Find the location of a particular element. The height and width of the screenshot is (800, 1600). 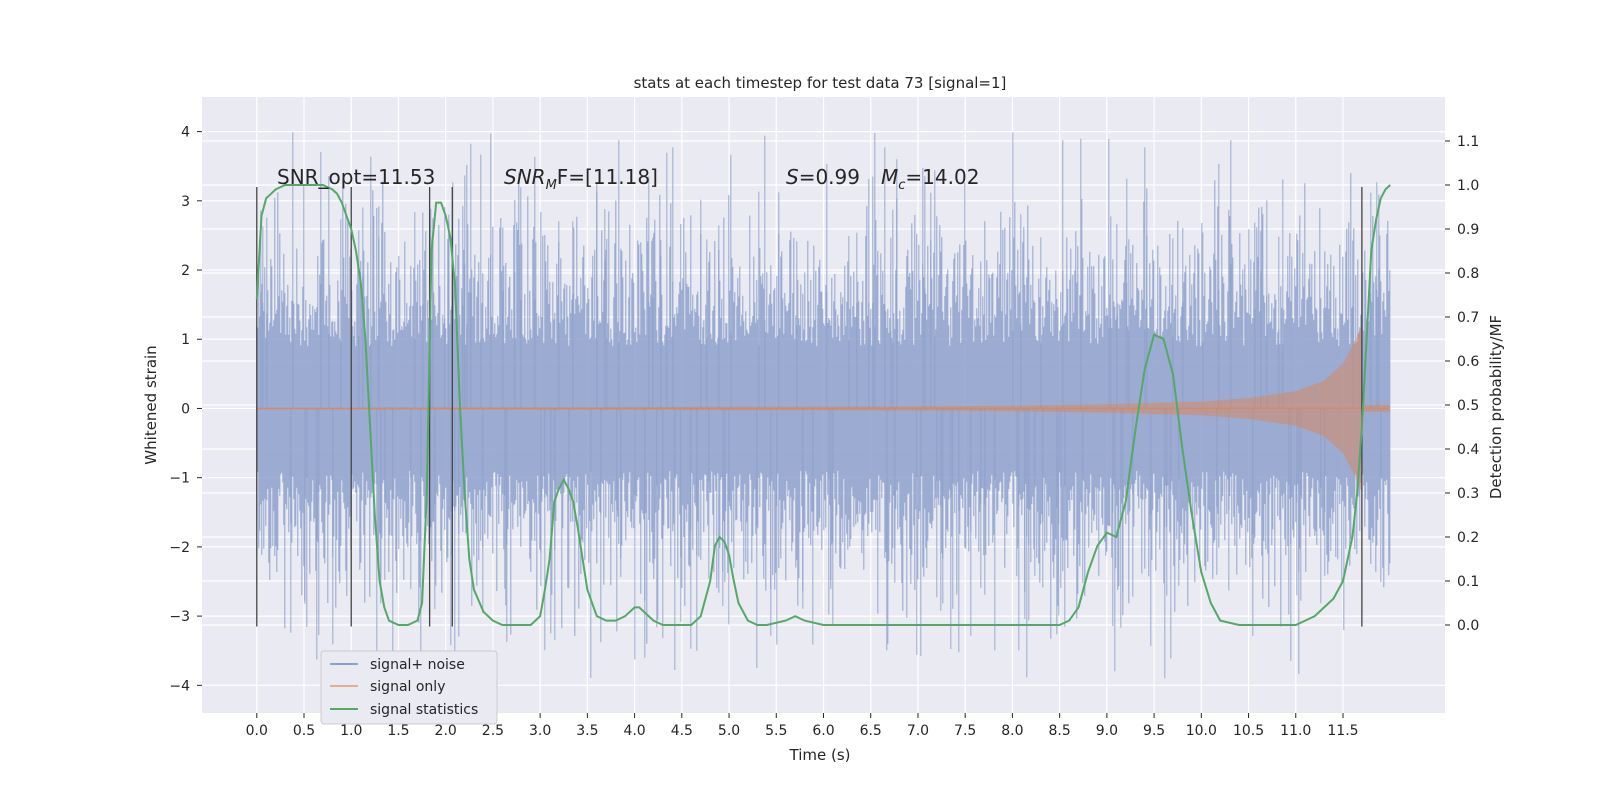

x-tick-label: 4.5 is located at coordinates (682, 731).